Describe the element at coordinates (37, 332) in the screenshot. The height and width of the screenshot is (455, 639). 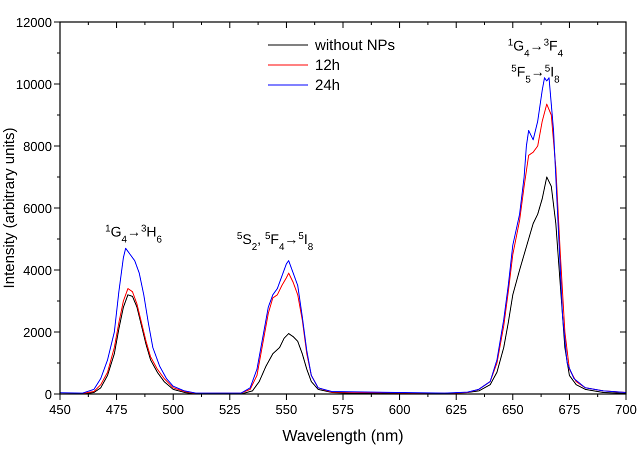
I see `y-tick-label: 2000` at that location.